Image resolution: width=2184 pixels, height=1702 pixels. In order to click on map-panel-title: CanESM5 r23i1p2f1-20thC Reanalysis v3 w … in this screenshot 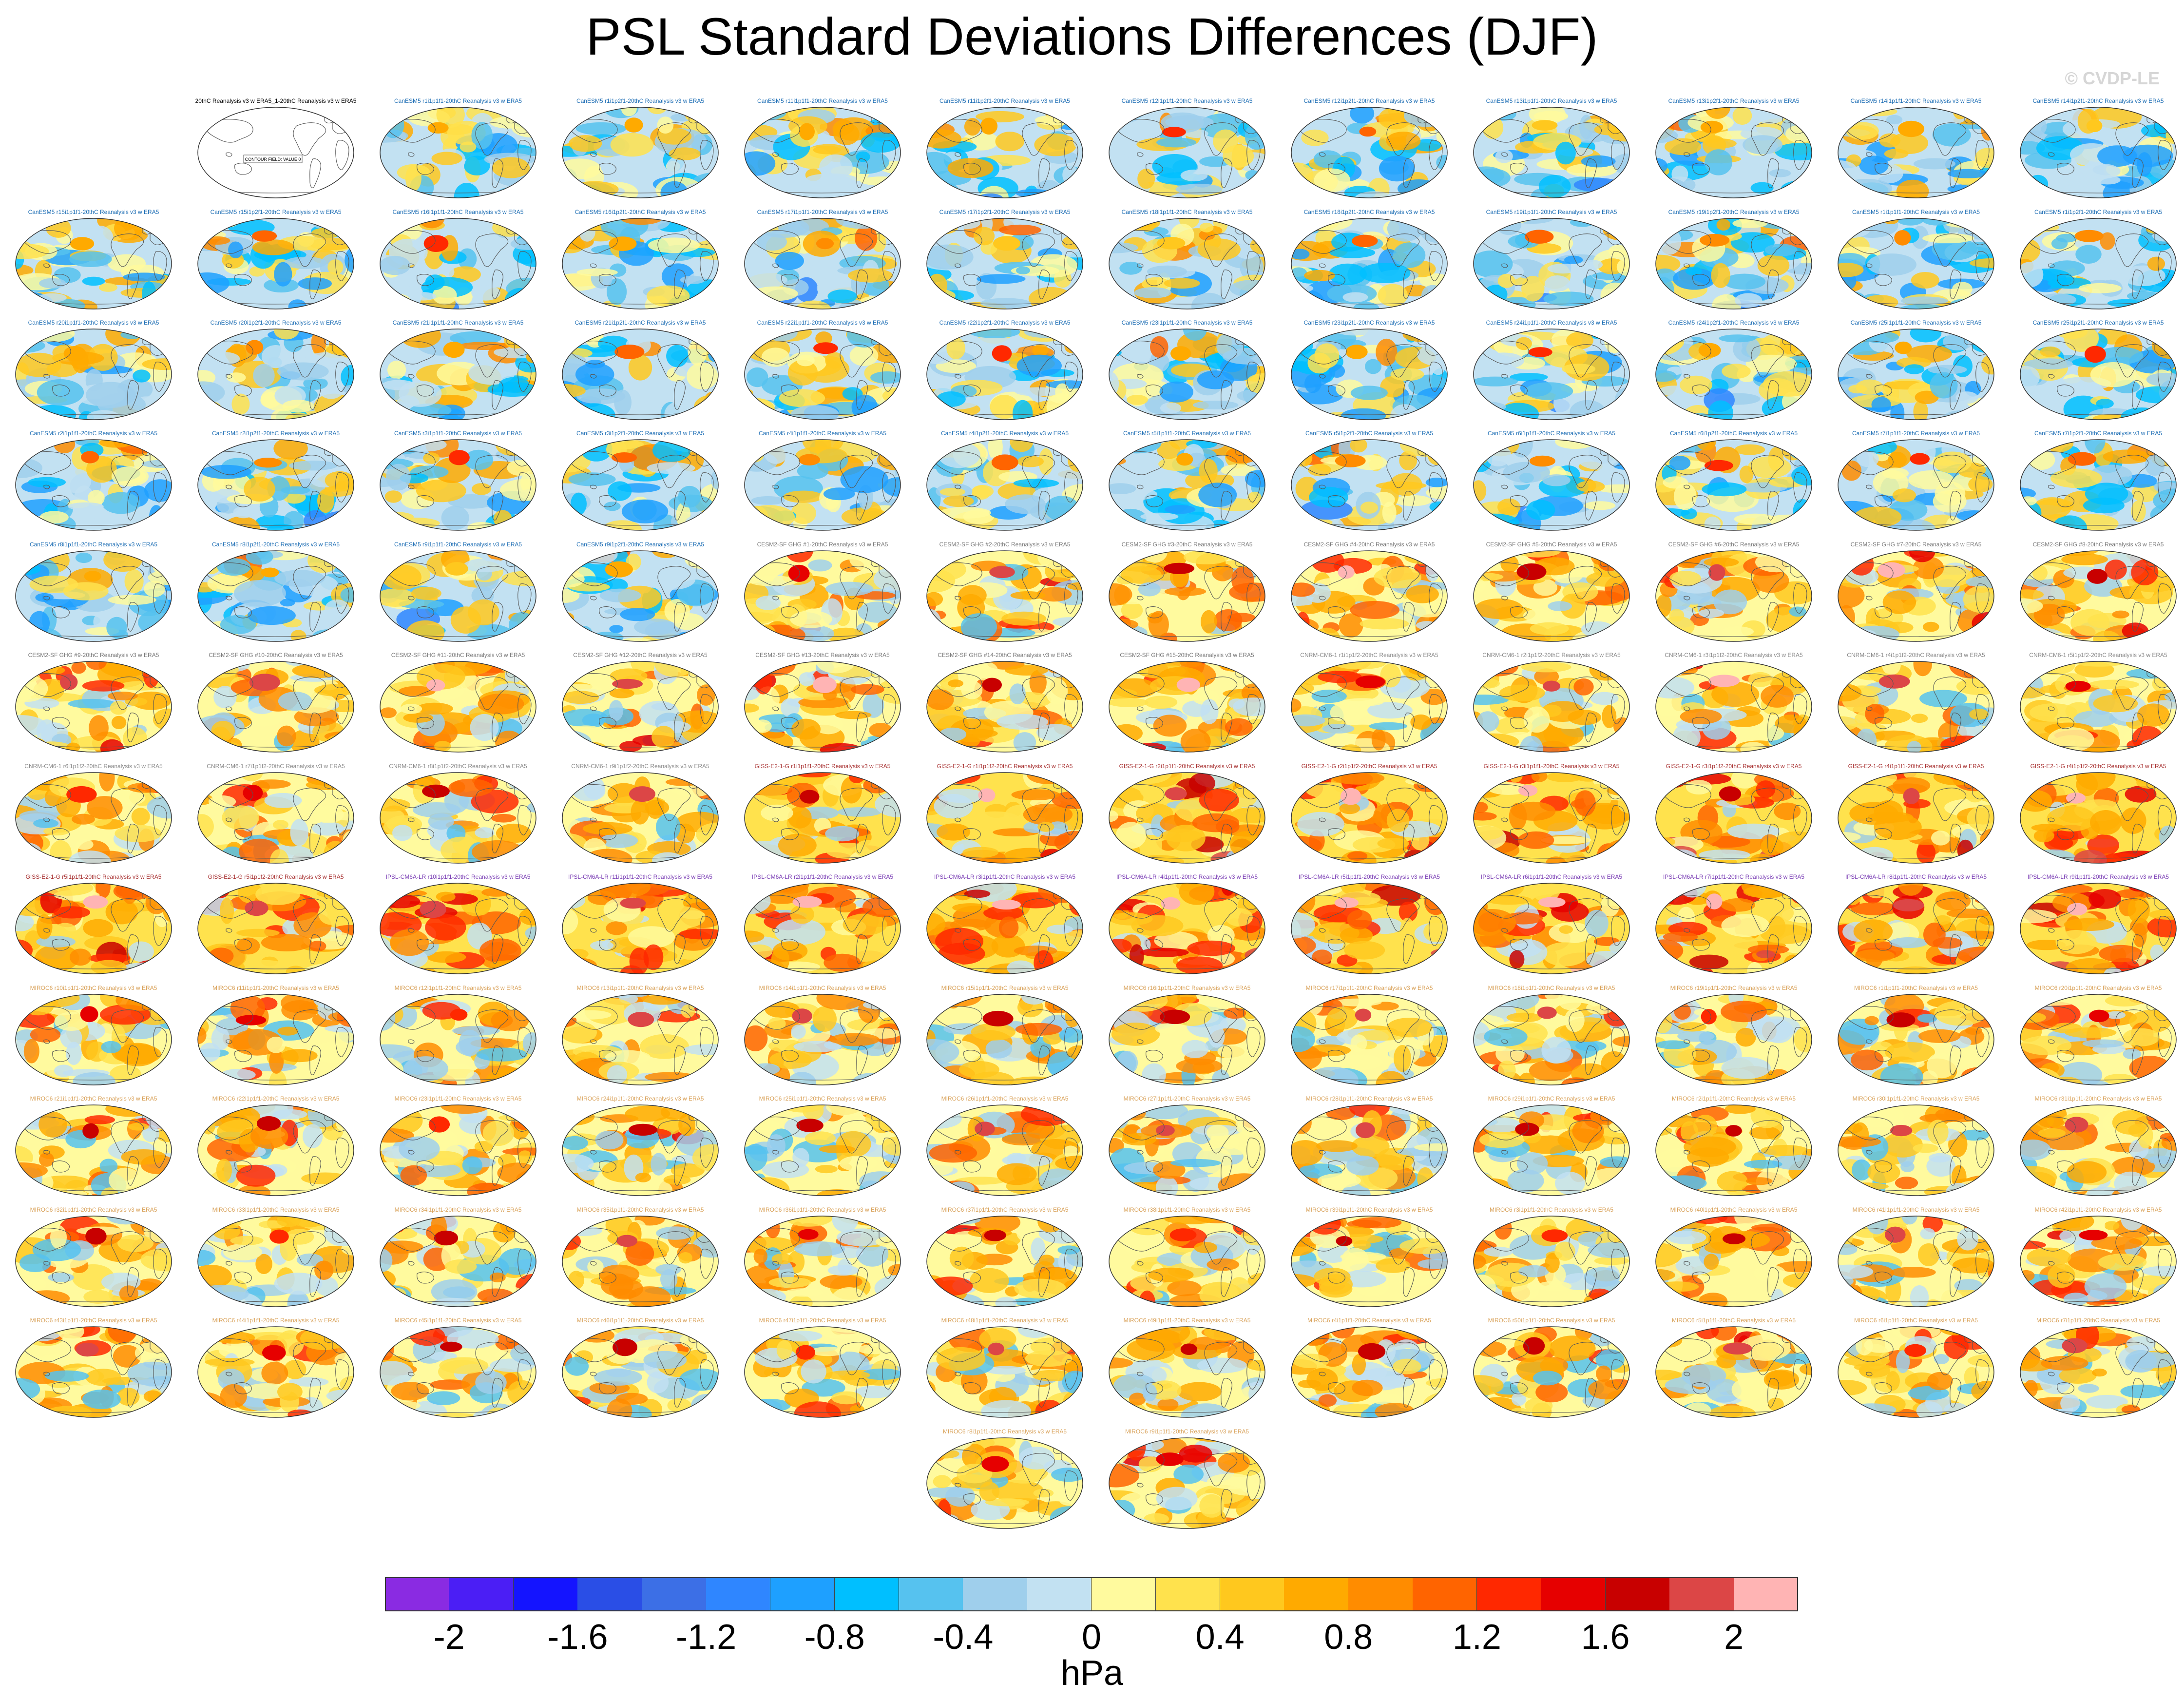, I will do `click(1369, 322)`.